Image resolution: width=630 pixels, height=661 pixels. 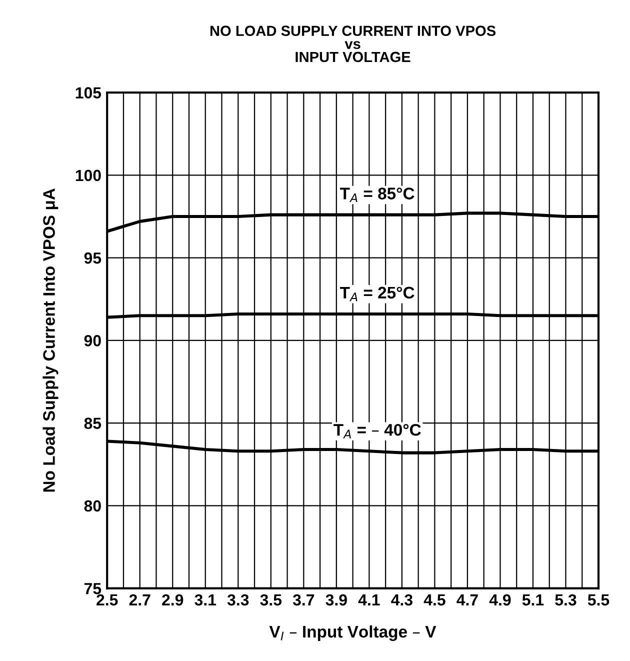 What do you see at coordinates (173, 600) in the screenshot?
I see `x-tick-label: 2.9` at bounding box center [173, 600].